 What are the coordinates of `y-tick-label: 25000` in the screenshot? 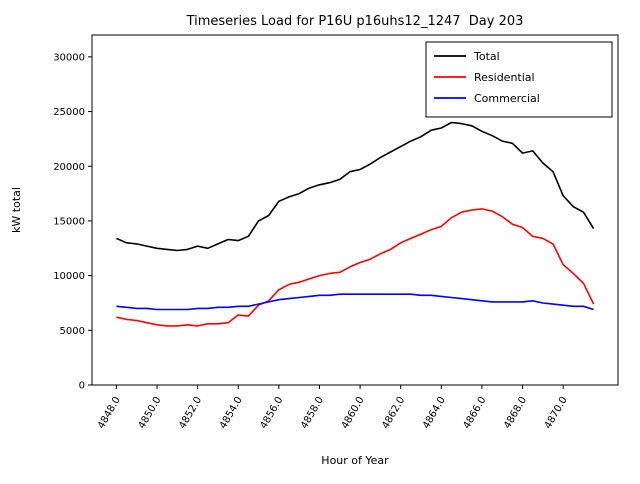 It's located at (69, 112).